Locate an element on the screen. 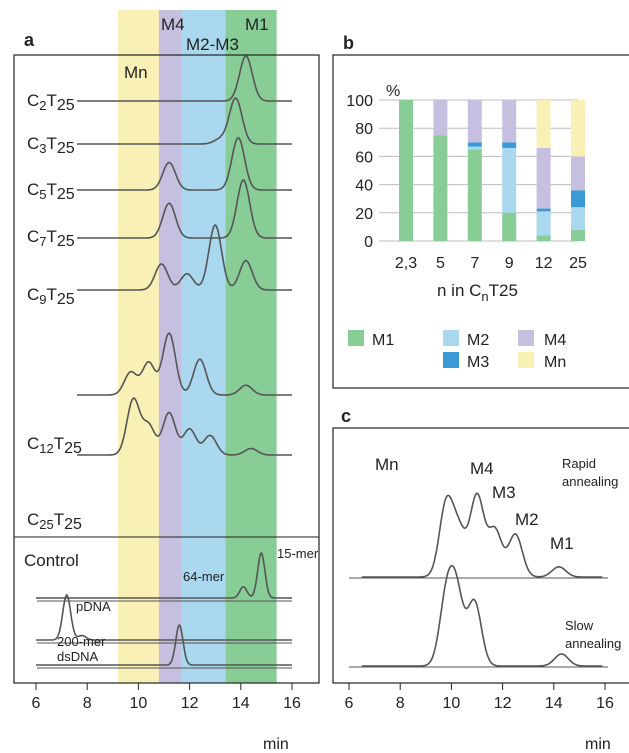  trace-label-part-n: 9 is located at coordinates (42, 299).